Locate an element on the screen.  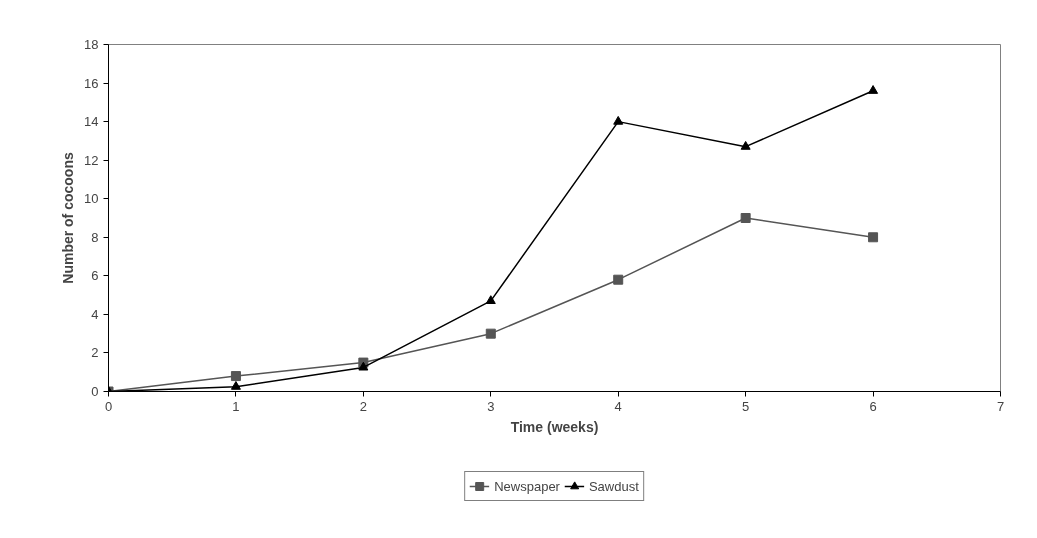
y-tick-label: 2 is located at coordinates (95, 353).